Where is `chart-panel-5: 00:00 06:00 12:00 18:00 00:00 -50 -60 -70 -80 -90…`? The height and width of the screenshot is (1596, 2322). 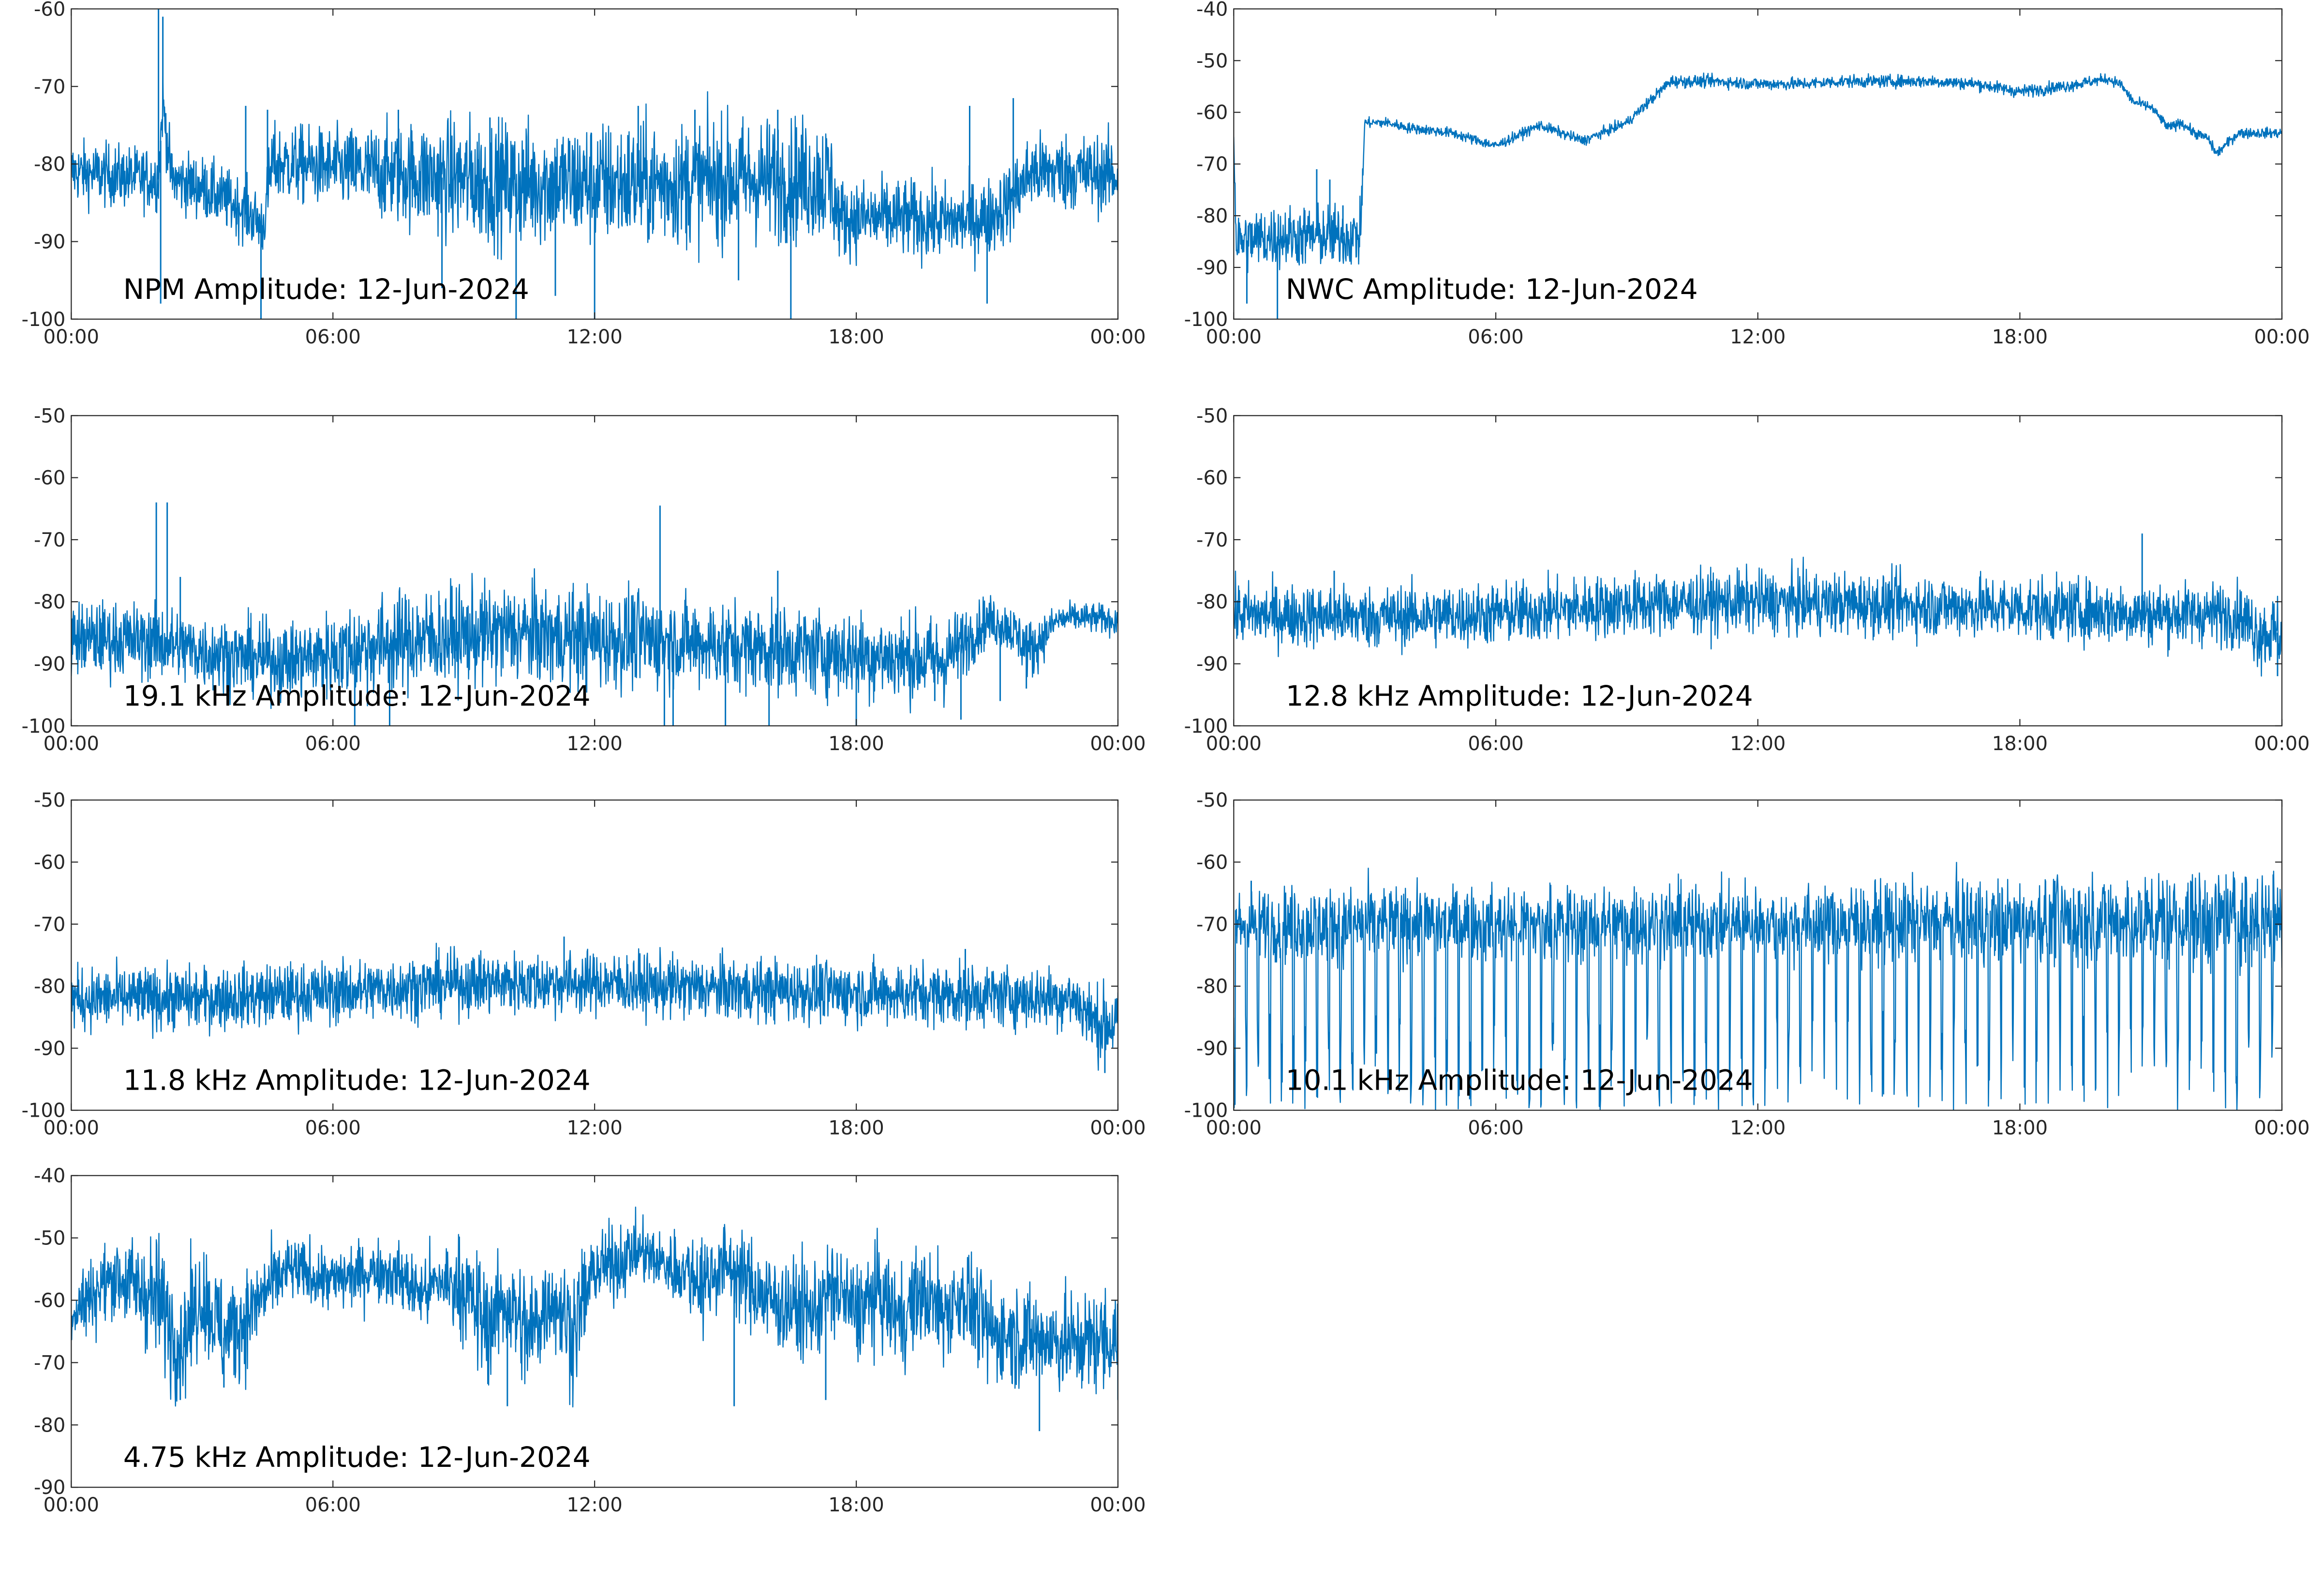 chart-panel-5: 00:00 06:00 12:00 18:00 00:00 -50 -60 -70 -80 -90… is located at coordinates (584, 964).